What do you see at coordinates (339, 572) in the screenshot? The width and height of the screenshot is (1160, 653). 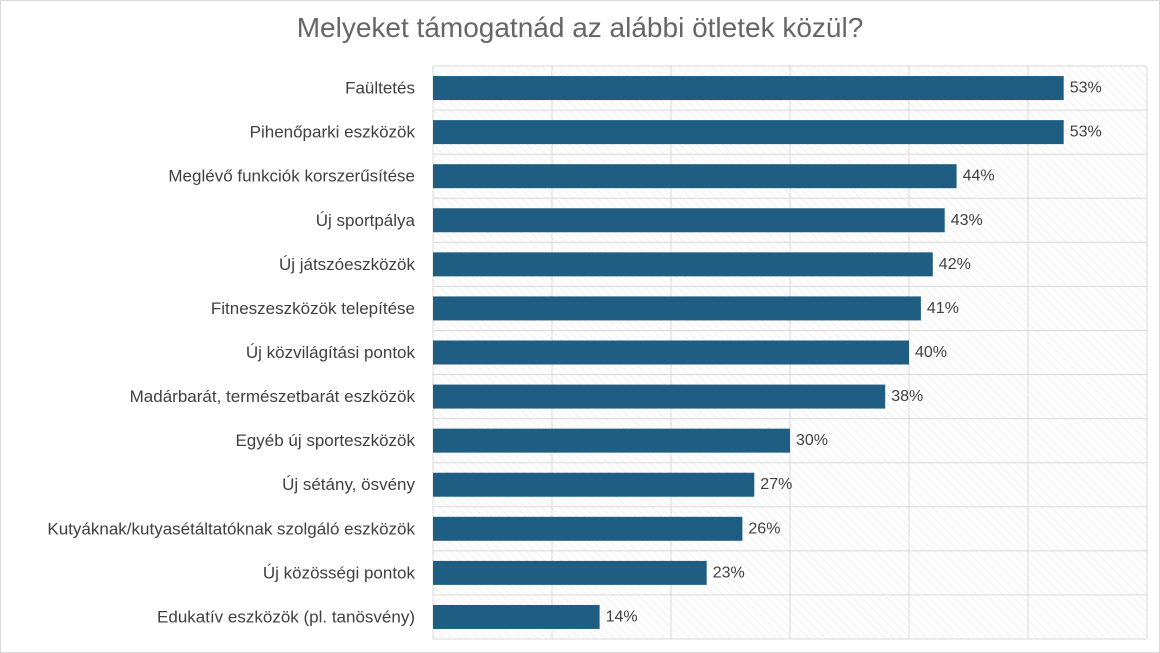 I see `category-label: Új közösségi pontok` at bounding box center [339, 572].